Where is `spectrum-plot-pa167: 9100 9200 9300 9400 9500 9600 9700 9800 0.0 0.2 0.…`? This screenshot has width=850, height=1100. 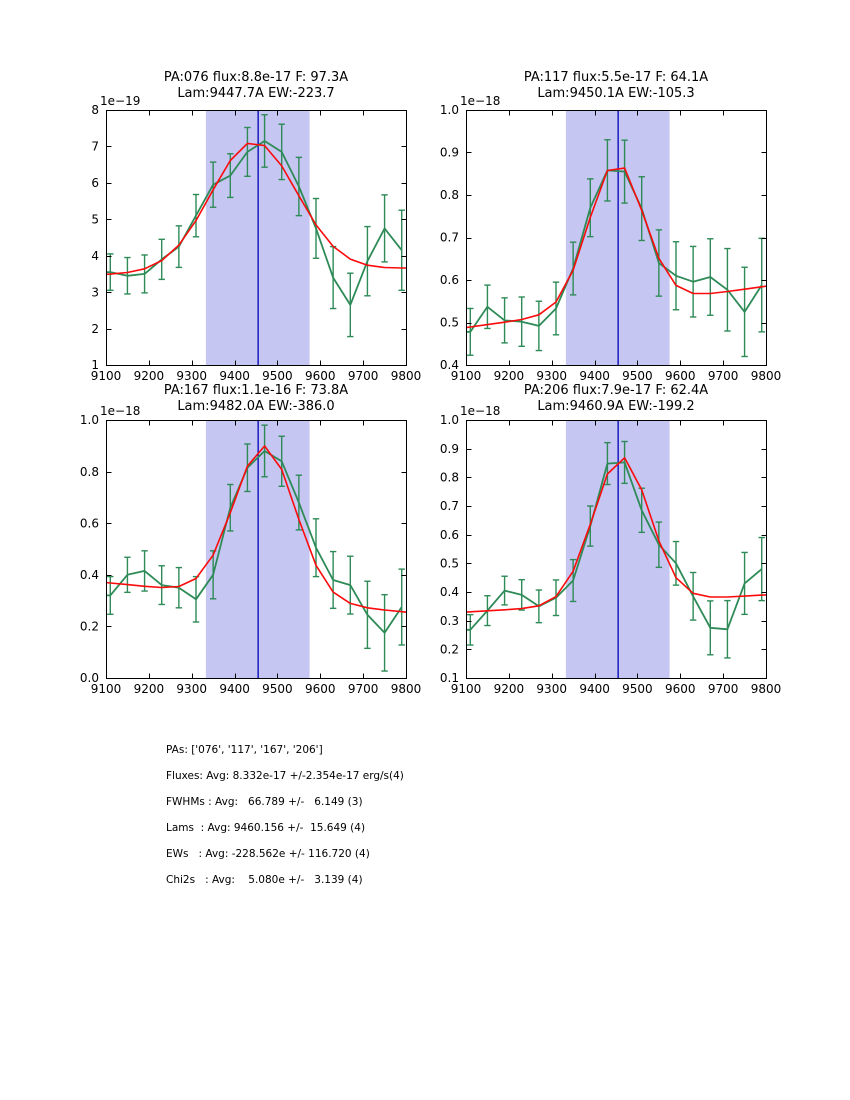
spectrum-plot-pa167: 9100 9200 9300 9400 9500 9600 9700 9800 0.0 0.2 0.… is located at coordinates (250, 550).